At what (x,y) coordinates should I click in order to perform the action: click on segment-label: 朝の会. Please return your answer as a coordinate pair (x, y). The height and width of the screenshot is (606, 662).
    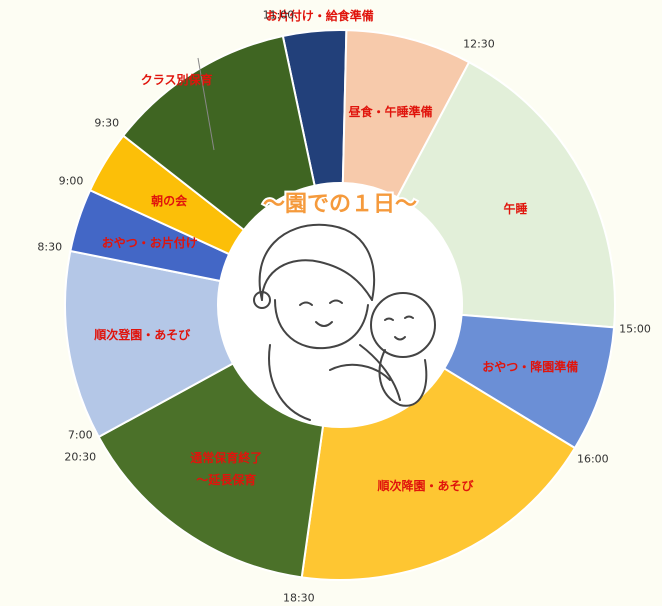
    Looking at the image, I should click on (169, 200).